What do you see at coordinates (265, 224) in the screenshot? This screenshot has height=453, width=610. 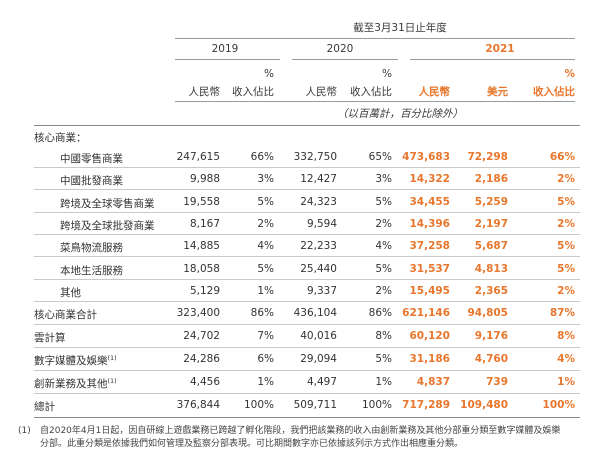 I see `core-row-3-p2019: 2%` at bounding box center [265, 224].